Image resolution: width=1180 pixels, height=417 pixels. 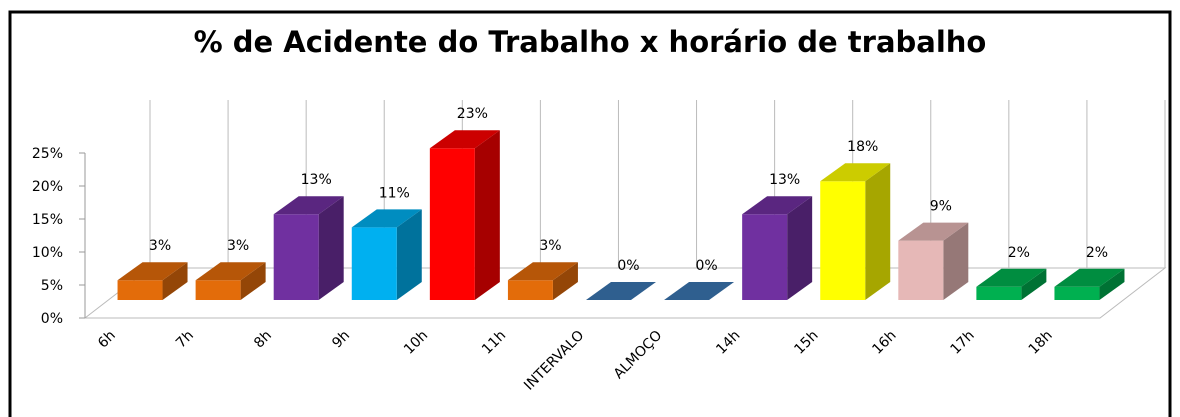 I want to click on value-label: 18%, so click(x=862, y=147).